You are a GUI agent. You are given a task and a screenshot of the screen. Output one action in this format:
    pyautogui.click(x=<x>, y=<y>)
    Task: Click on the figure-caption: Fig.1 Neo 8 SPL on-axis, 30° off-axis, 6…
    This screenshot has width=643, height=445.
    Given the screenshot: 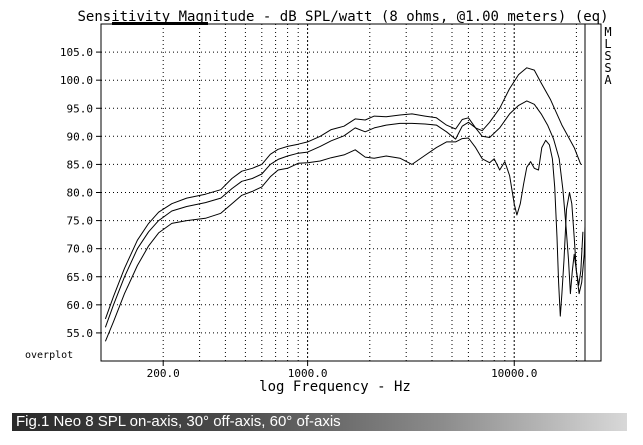 What is the action you would take?
    pyautogui.click(x=178, y=421)
    